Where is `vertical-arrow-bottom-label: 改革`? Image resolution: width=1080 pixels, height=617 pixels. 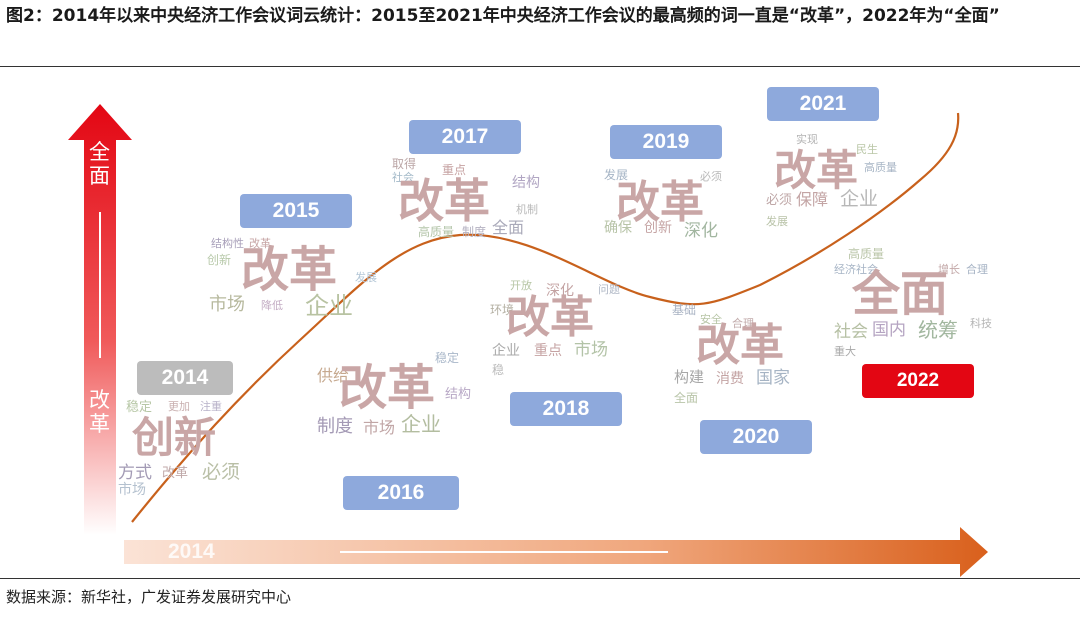 vertical-arrow-bottom-label: 改革 is located at coordinates (99, 412).